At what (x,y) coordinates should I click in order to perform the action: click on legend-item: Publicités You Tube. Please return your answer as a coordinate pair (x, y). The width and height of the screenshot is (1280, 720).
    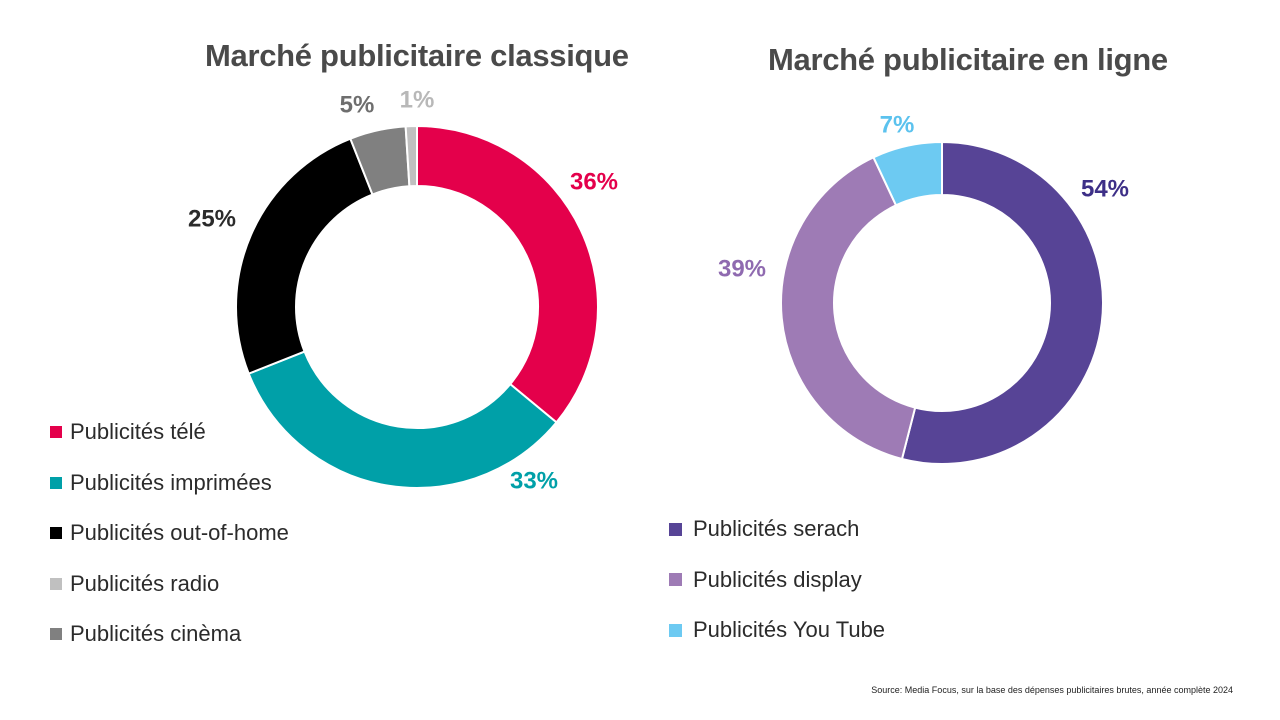
    Looking at the image, I should click on (777, 630).